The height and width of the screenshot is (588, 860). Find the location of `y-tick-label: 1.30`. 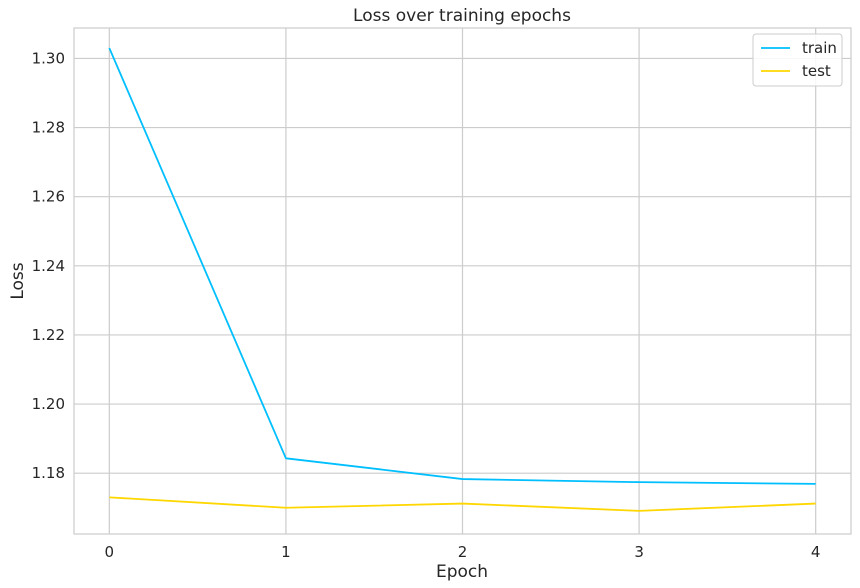

y-tick-label: 1.30 is located at coordinates (48, 58).